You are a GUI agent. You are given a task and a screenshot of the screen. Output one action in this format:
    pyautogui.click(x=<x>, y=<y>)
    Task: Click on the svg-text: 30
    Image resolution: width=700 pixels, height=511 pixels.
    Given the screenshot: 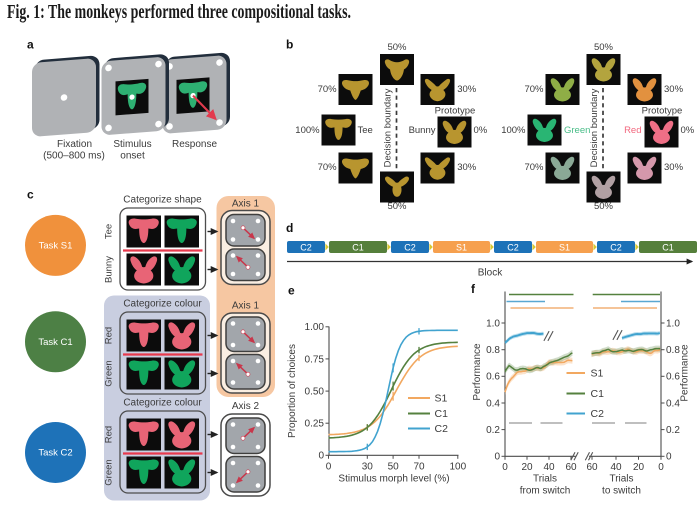 What is the action you would take?
    pyautogui.click(x=368, y=467)
    